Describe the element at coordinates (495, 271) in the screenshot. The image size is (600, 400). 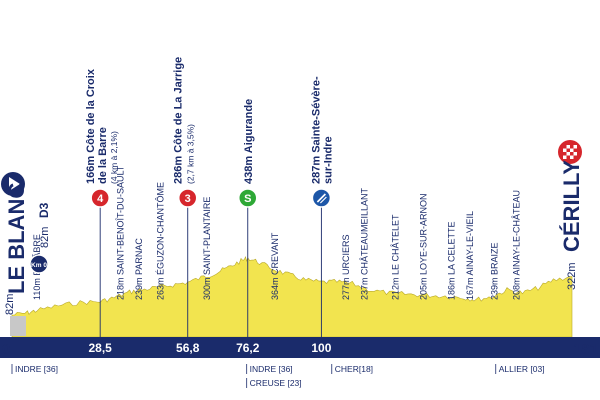
I see `waypoint-label: 239m BRAIZE` at that location.